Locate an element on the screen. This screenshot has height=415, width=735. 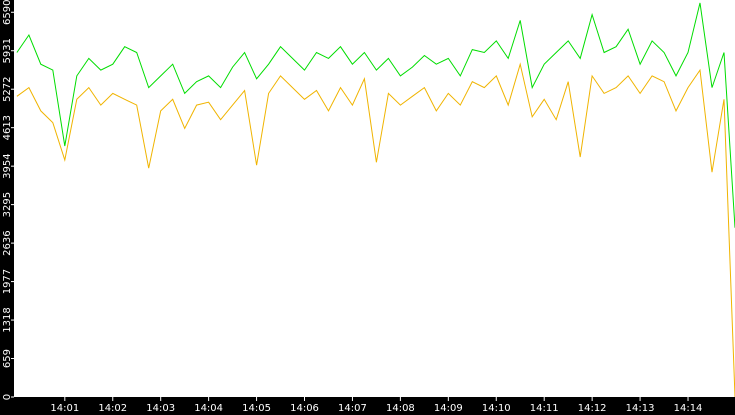
x-tick-label: 14:01 is located at coordinates (64, 408).